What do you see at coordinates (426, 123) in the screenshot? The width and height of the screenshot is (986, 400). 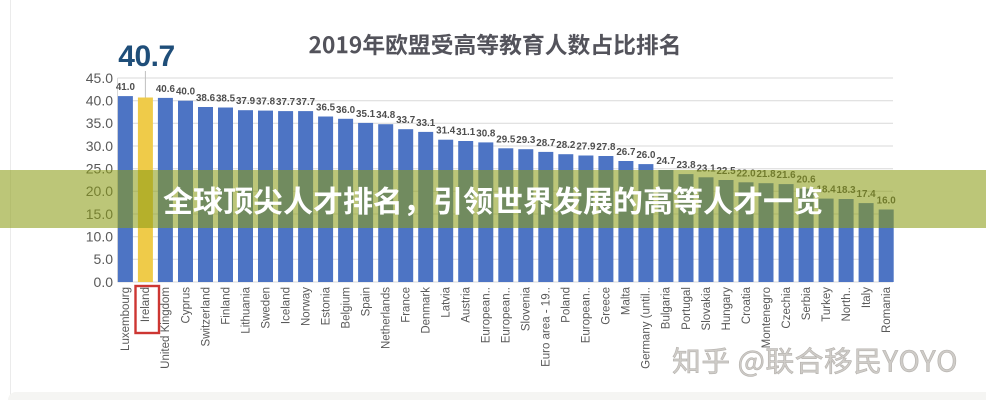 I see `svg-text: 33.1` at bounding box center [426, 123].